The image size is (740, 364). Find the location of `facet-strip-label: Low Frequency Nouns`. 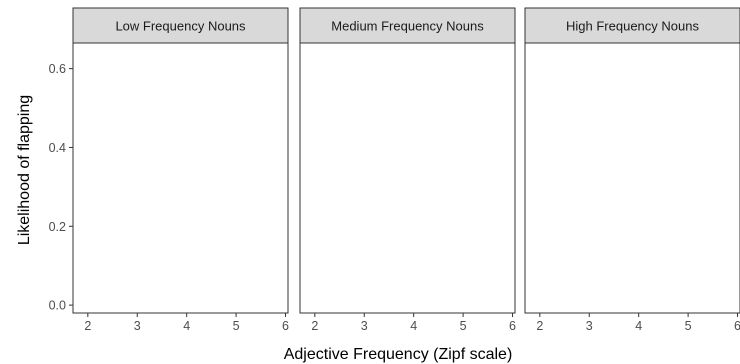

facet-strip-label: Low Frequency Nouns is located at coordinates (180, 26).